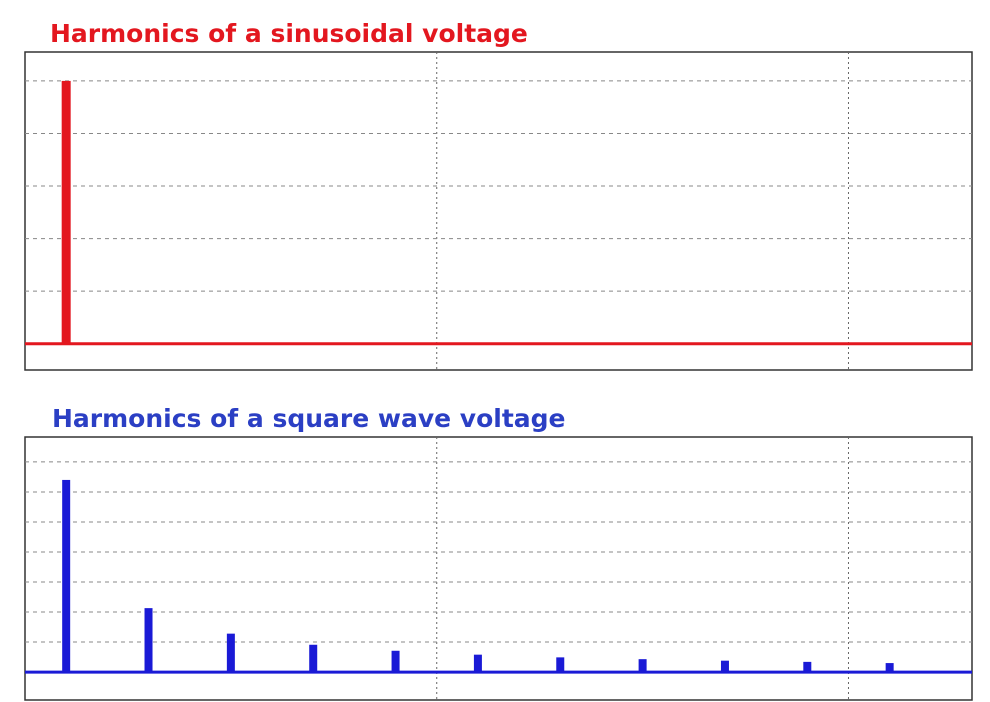 The height and width of the screenshot is (702, 990). What do you see at coordinates (289, 33) in the screenshot?
I see `chart-title: Harmonics of a sinusoidal voltage` at bounding box center [289, 33].